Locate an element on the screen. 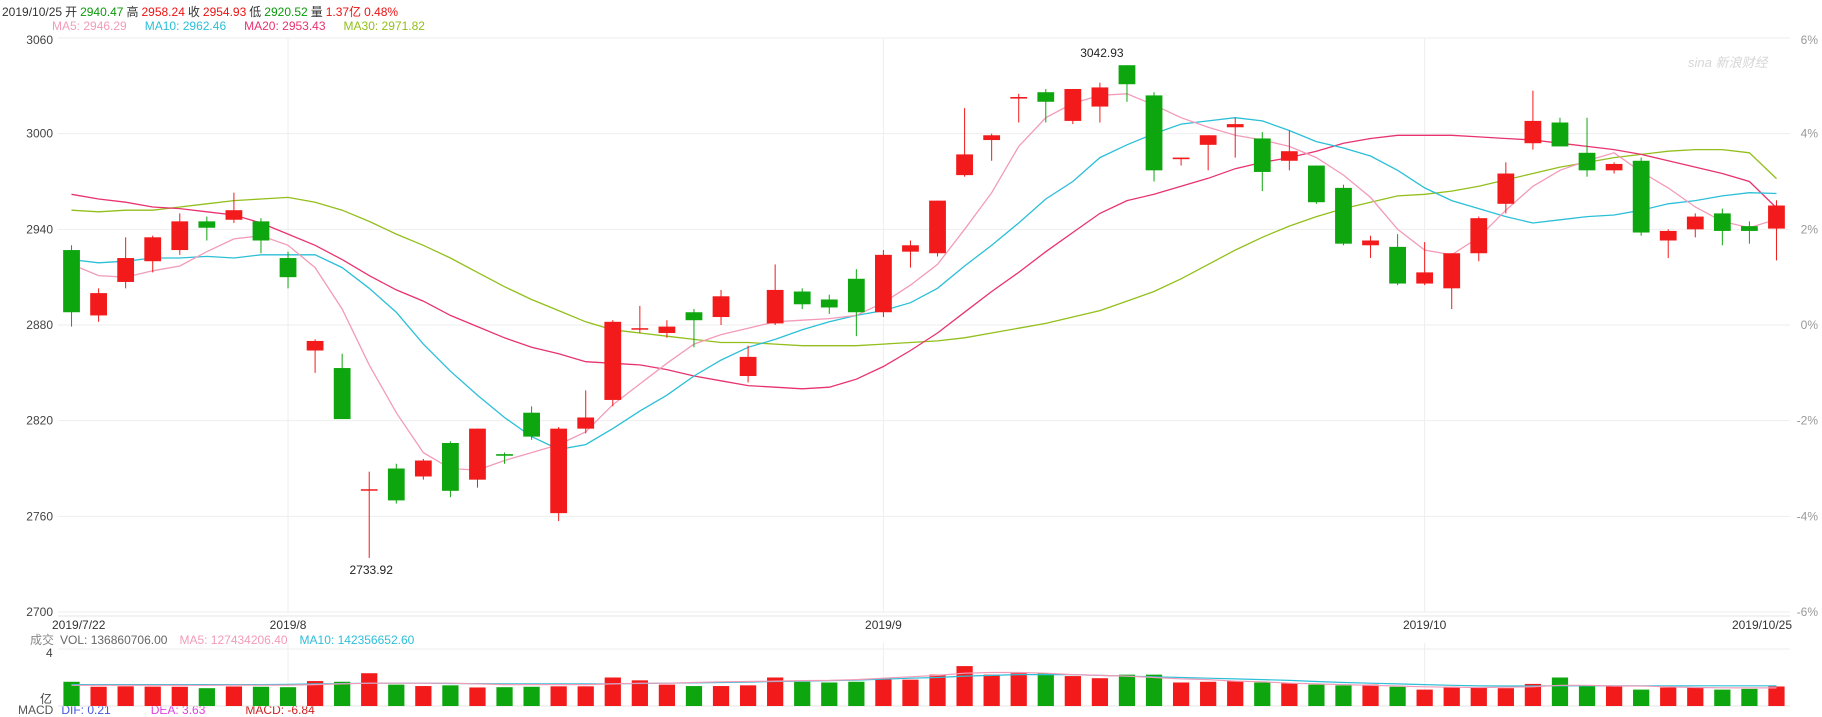  right-pct-tick-label: 2% is located at coordinates (1810, 229).